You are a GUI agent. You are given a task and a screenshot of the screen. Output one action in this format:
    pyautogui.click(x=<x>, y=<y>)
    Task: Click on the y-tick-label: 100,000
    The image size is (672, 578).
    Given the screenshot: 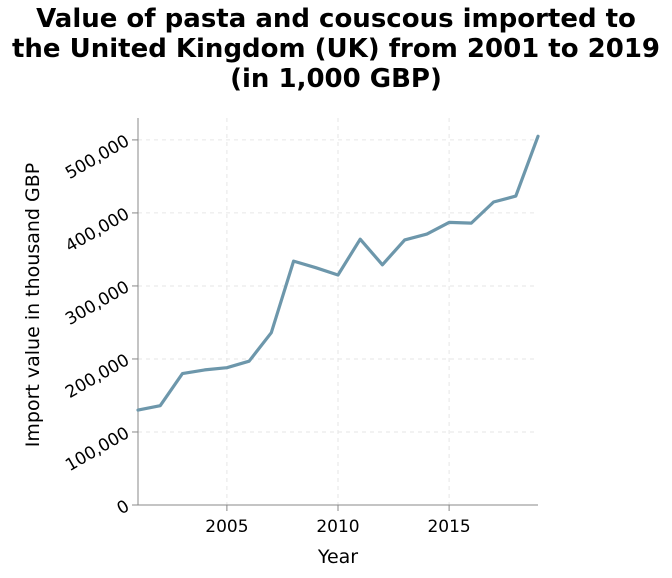 What is the action you would take?
    pyautogui.click(x=97, y=449)
    